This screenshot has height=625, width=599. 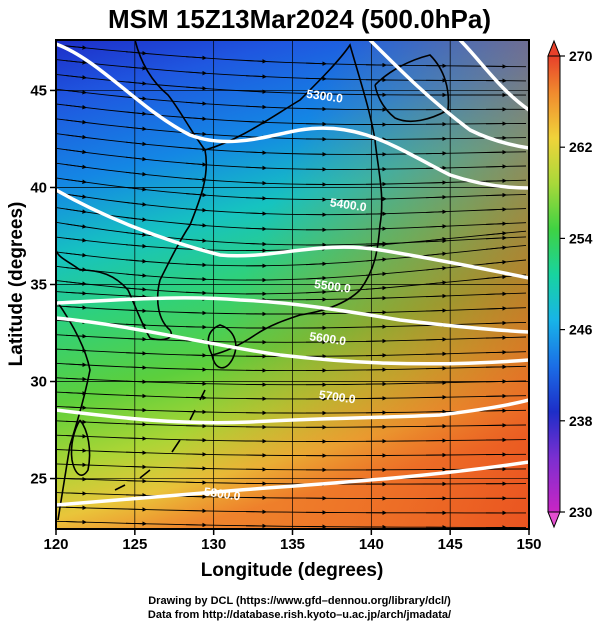 What do you see at coordinates (412, 88) in the screenshot?
I see `coastline-japan-hokkaido` at bounding box center [412, 88].